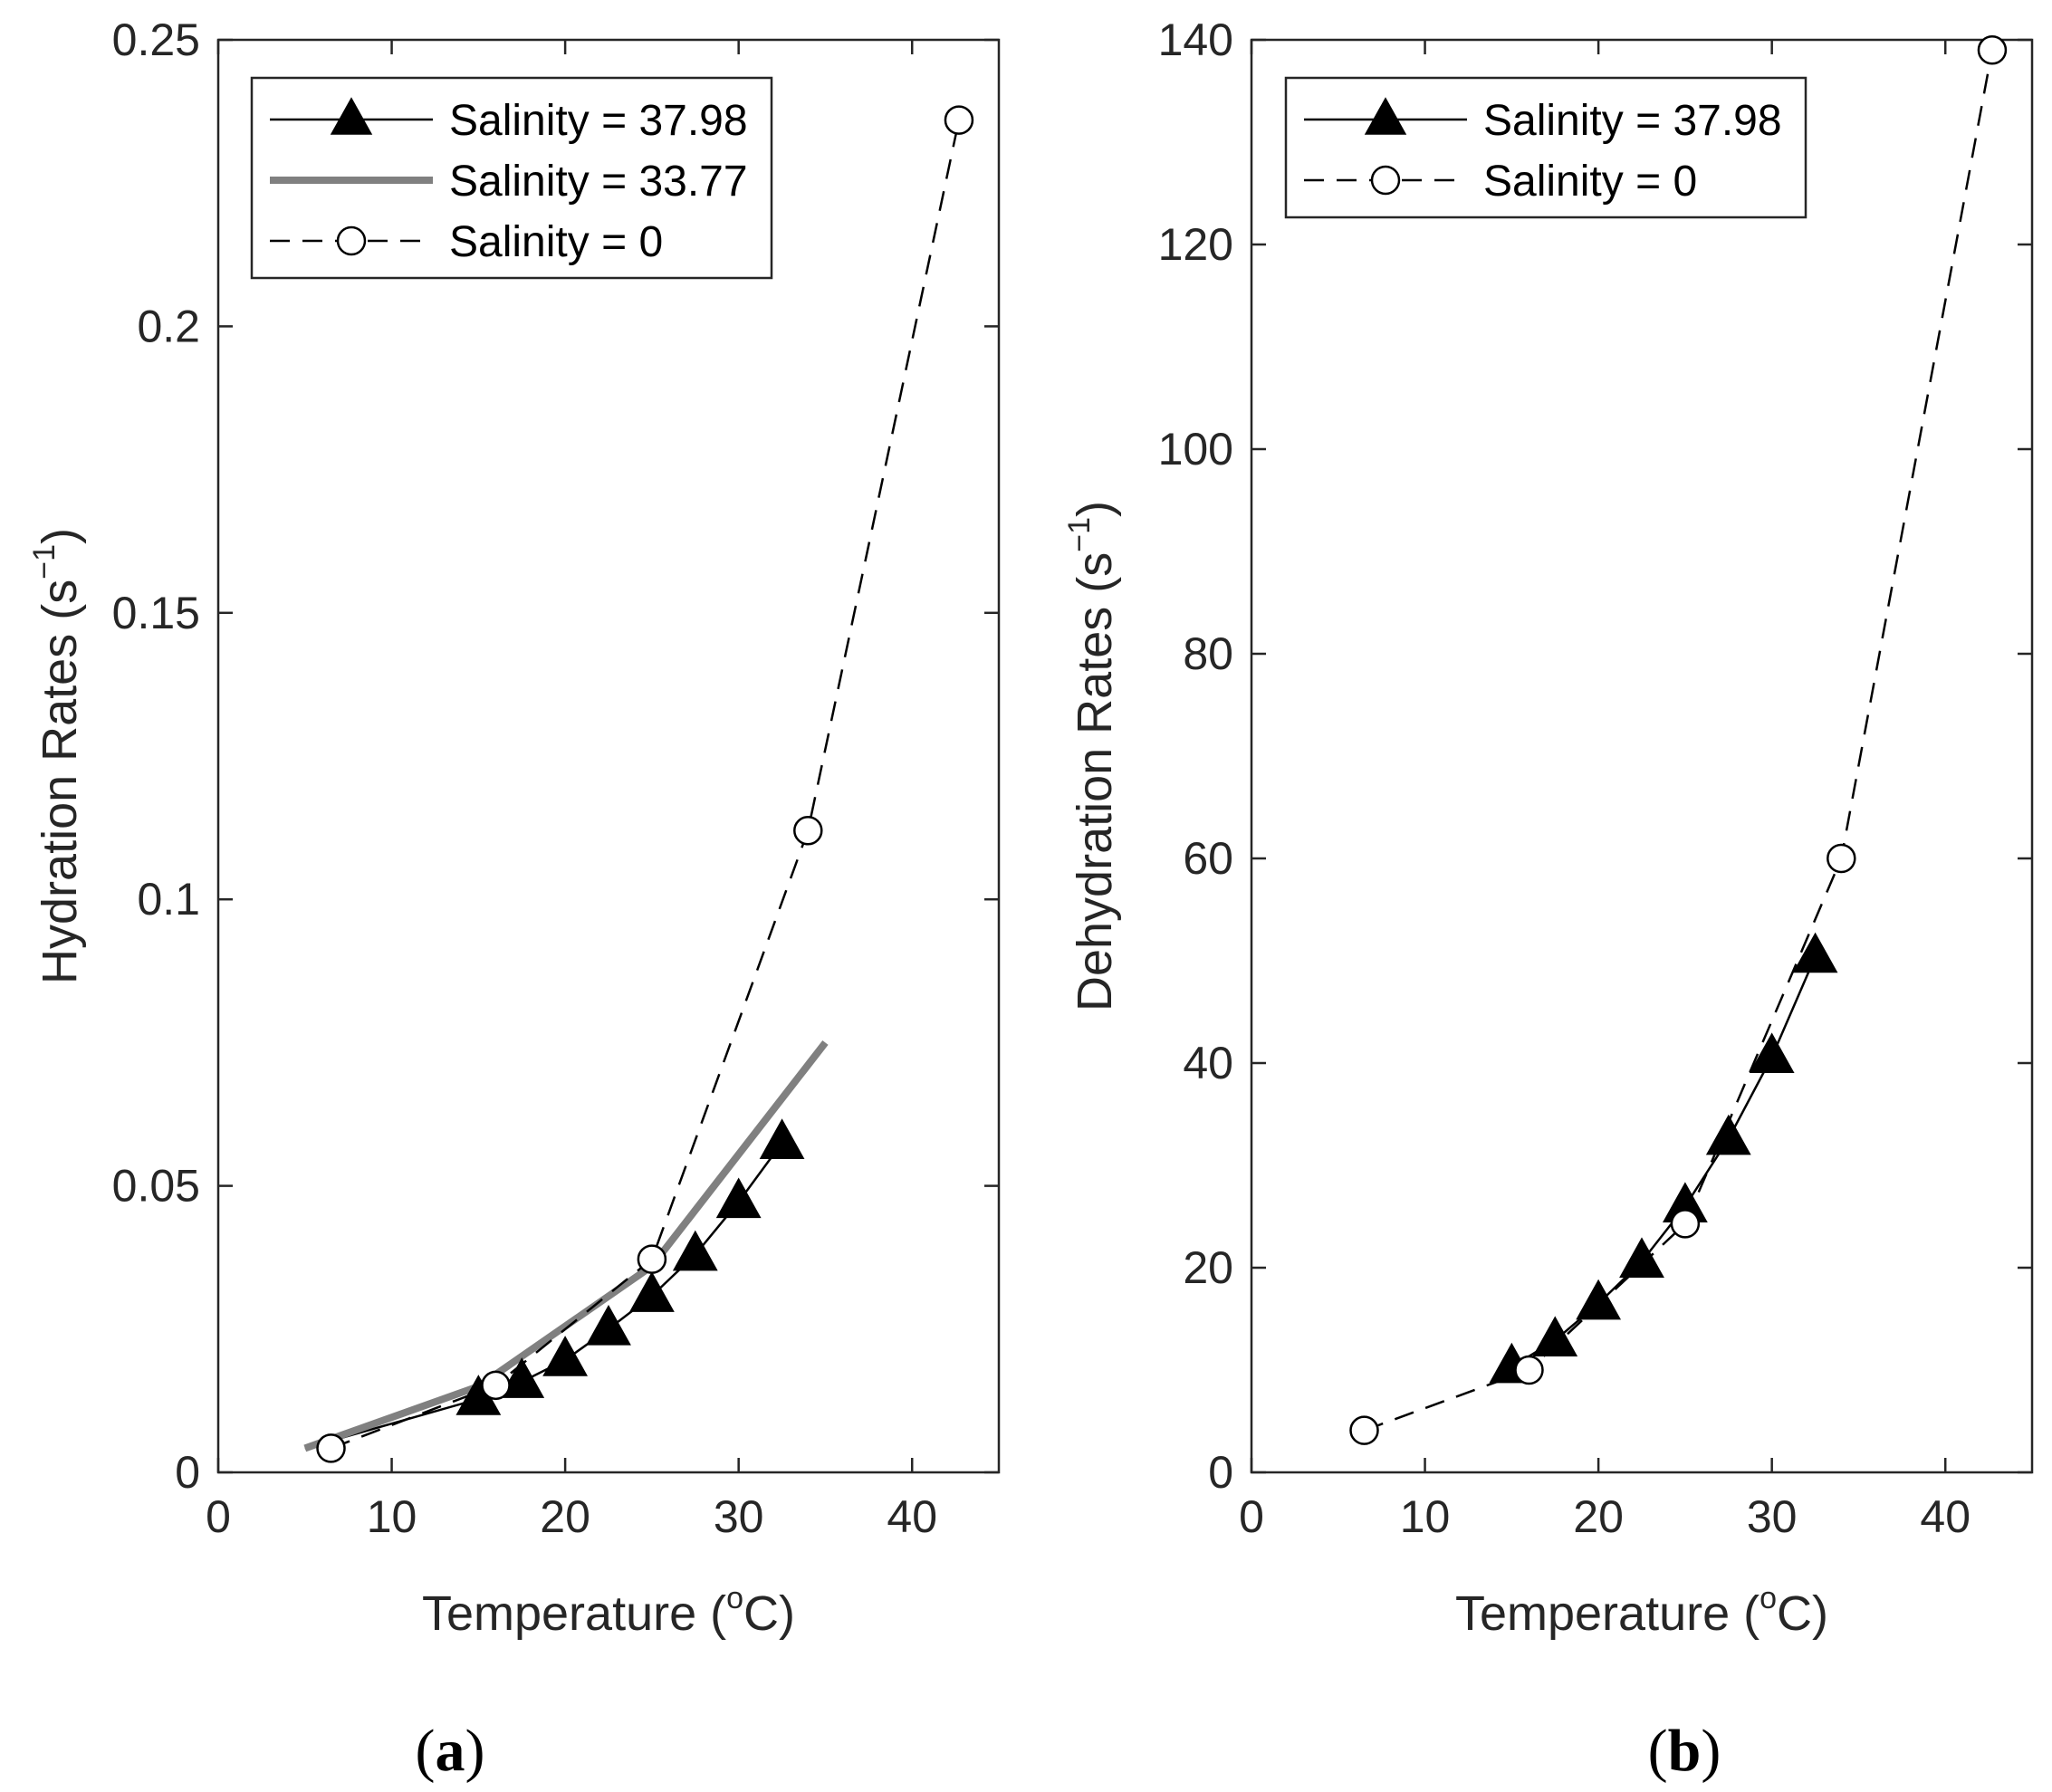 This screenshot has width=2052, height=1792. I want to click on y-tick-label: 20, so click(1208, 1267).